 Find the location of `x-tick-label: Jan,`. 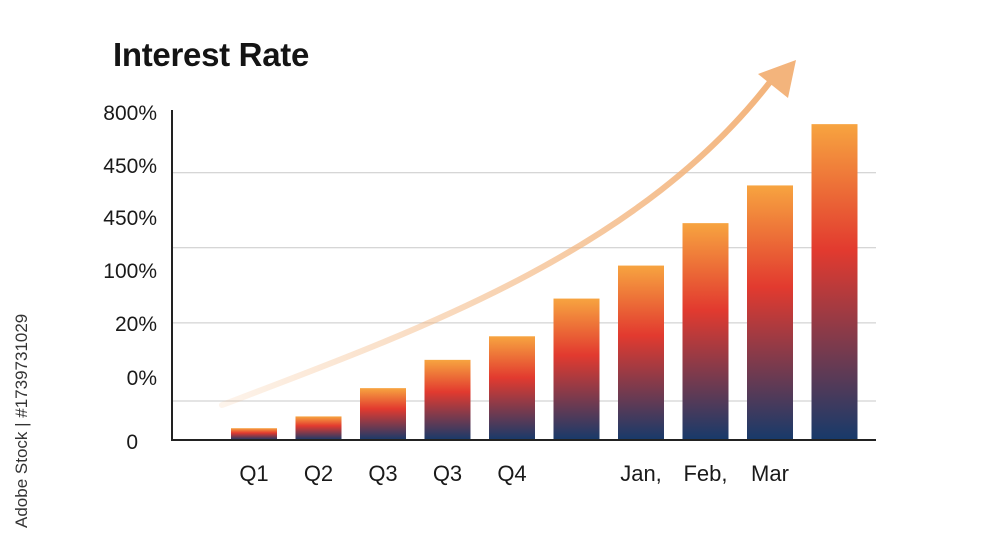

x-tick-label: Jan, is located at coordinates (641, 473).